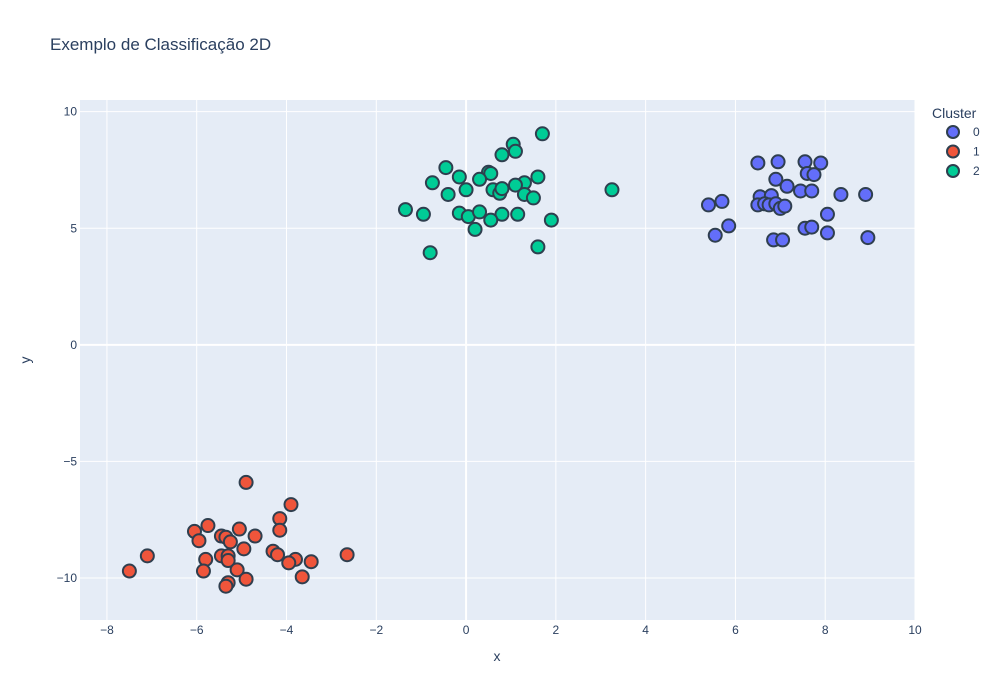 This screenshot has height=700, width=1000. I want to click on x-tick-label: −4, so click(287, 630).